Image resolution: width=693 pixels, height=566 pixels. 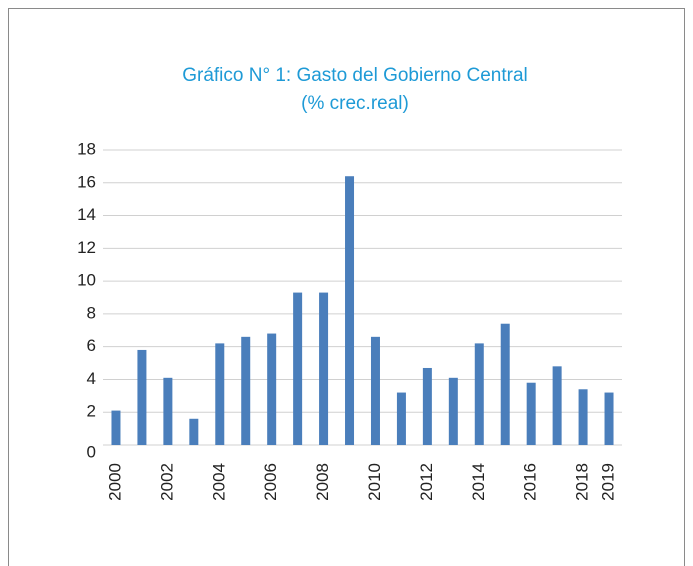 I want to click on x-tick-label: 2002, so click(x=166, y=482).